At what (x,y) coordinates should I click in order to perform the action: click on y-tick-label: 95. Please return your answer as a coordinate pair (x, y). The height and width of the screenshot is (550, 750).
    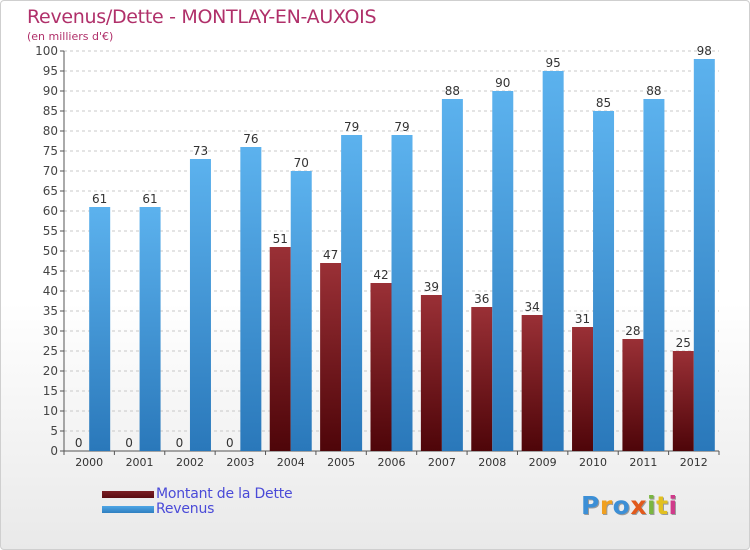
    Looking at the image, I should click on (50, 71).